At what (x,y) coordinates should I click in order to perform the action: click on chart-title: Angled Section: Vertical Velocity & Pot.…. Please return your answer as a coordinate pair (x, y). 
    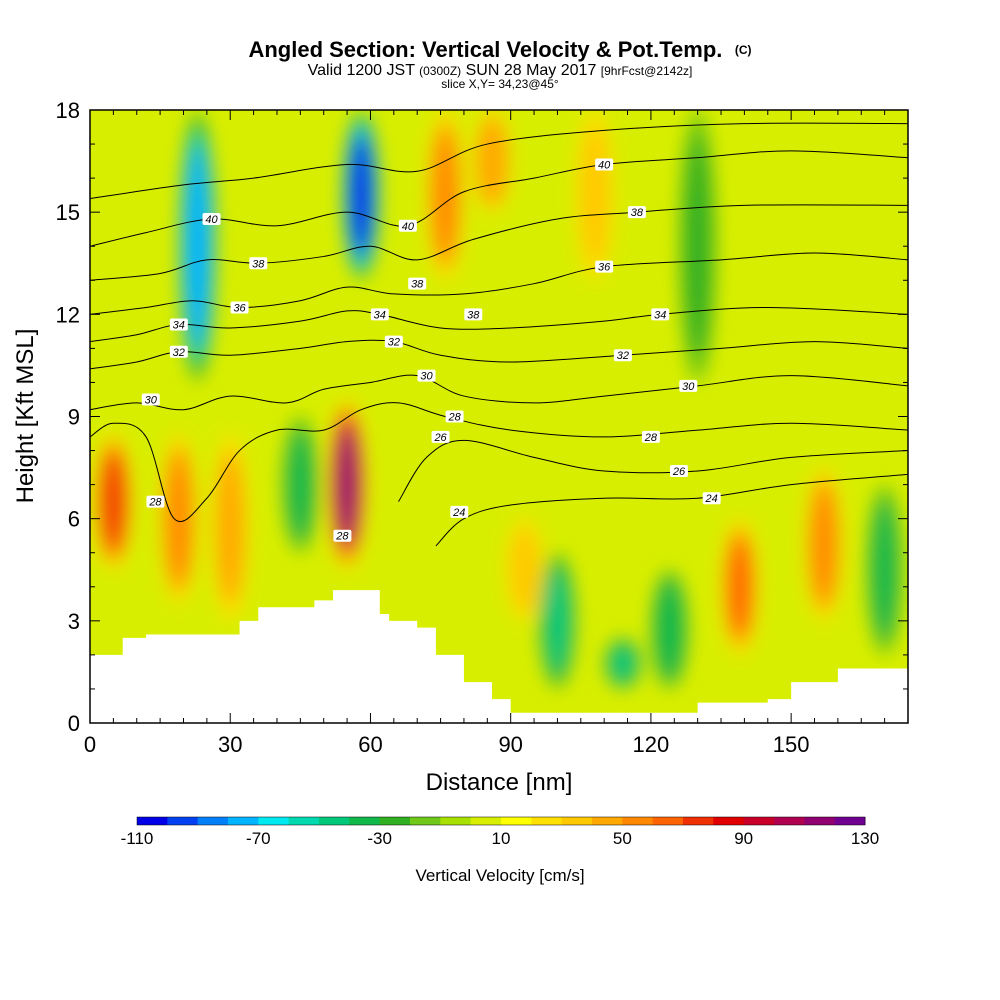
    Looking at the image, I should click on (499, 49).